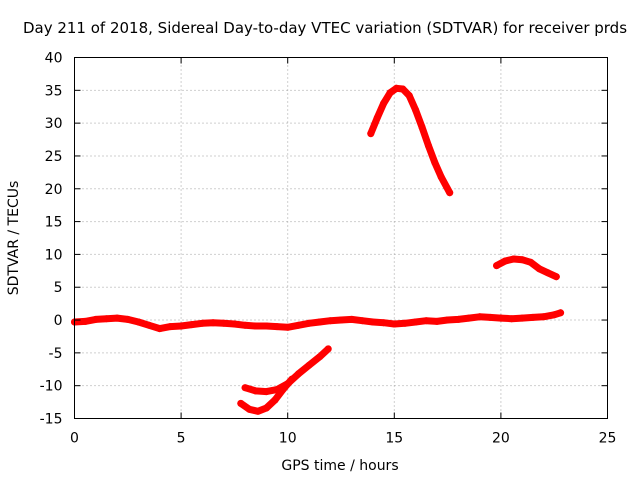 This screenshot has width=640, height=480. Describe the element at coordinates (54, 91) in the screenshot. I see `y-tick-label: 35` at that location.